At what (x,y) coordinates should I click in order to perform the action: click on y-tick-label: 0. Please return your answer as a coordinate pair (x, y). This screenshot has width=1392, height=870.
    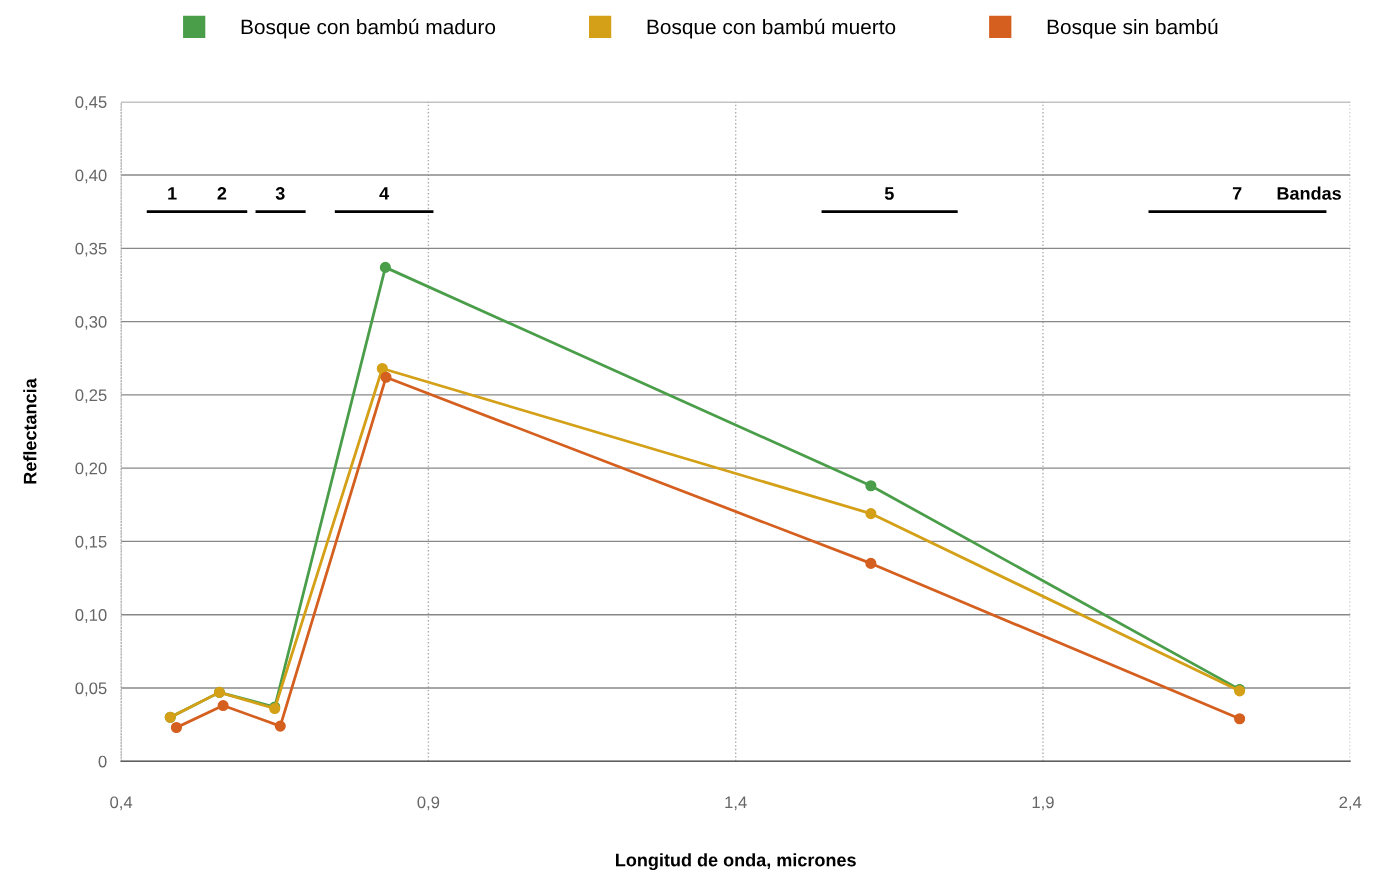
    Looking at the image, I should click on (102, 761).